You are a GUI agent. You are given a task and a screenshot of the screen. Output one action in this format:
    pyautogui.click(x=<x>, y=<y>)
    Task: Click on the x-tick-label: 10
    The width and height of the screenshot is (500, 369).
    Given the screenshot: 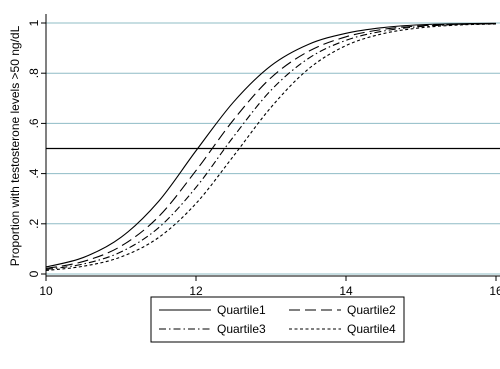 What is the action you would take?
    pyautogui.click(x=46, y=291)
    